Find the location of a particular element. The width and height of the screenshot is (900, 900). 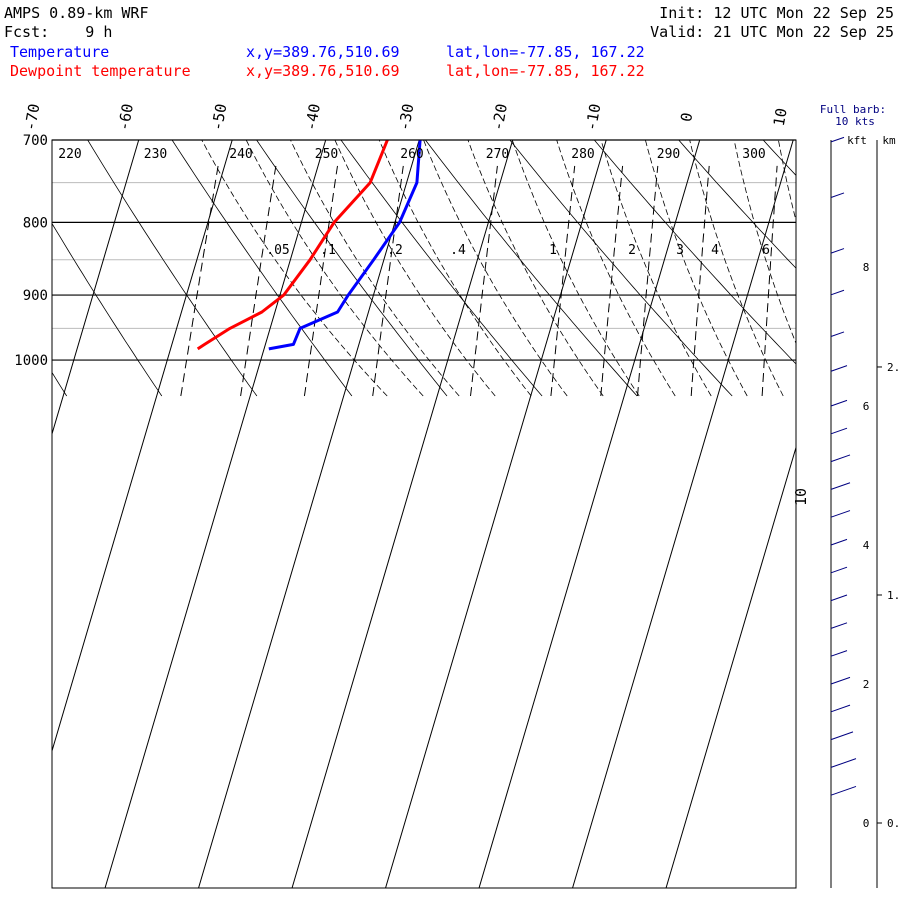

theta-label: 300 is located at coordinates (753, 154).